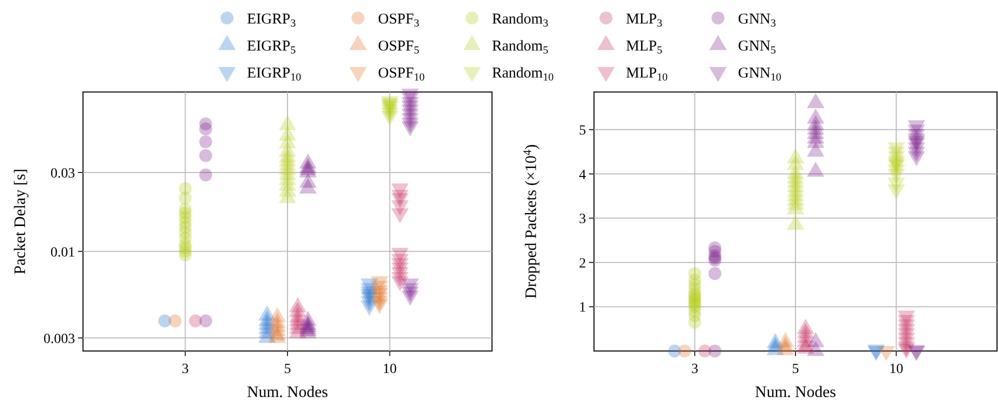 The image size is (998, 407). I want to click on legend-label: GNN$_{10}$, so click(760, 74).